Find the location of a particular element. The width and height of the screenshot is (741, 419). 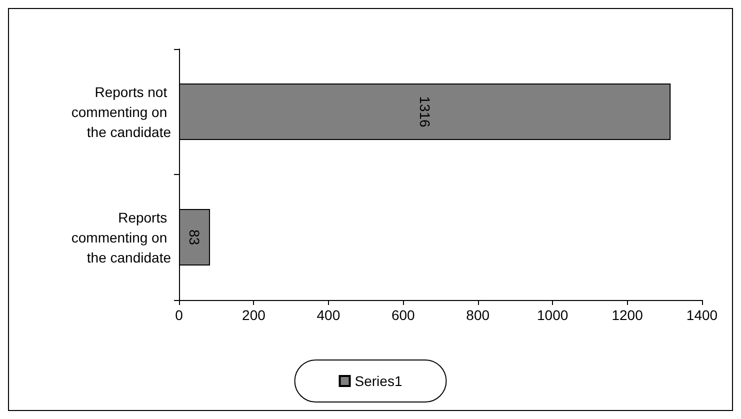

legend-label: Series1 is located at coordinates (378, 381).